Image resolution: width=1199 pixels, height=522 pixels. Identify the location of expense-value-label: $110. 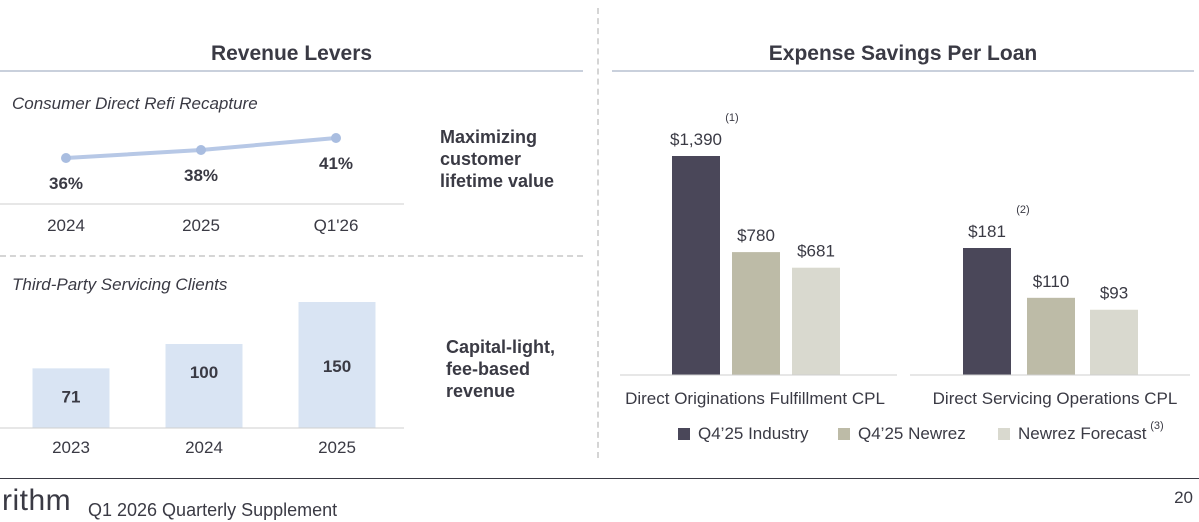
(1051, 281).